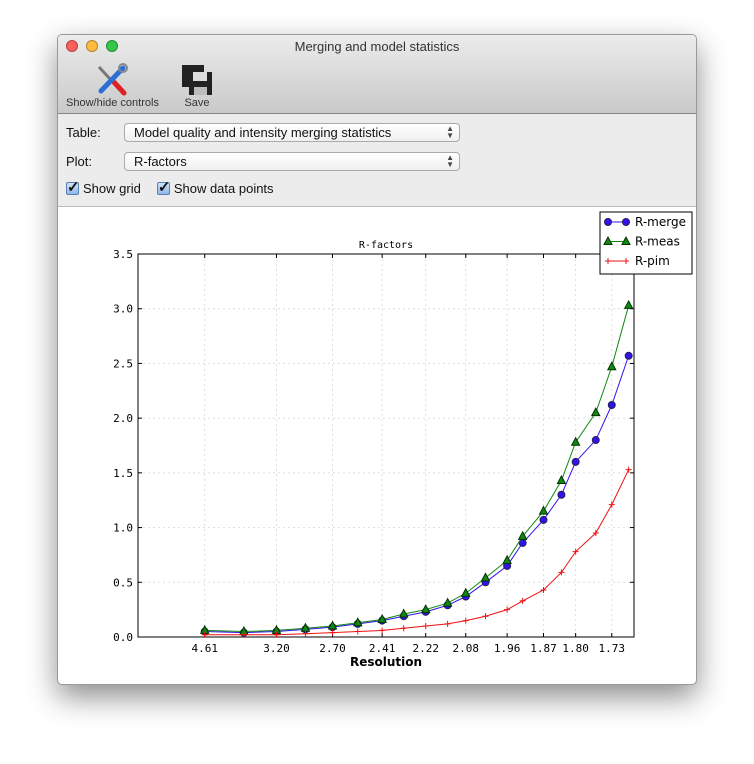  What do you see at coordinates (160, 161) in the screenshot?
I see `plot-select-value: R-factors` at bounding box center [160, 161].